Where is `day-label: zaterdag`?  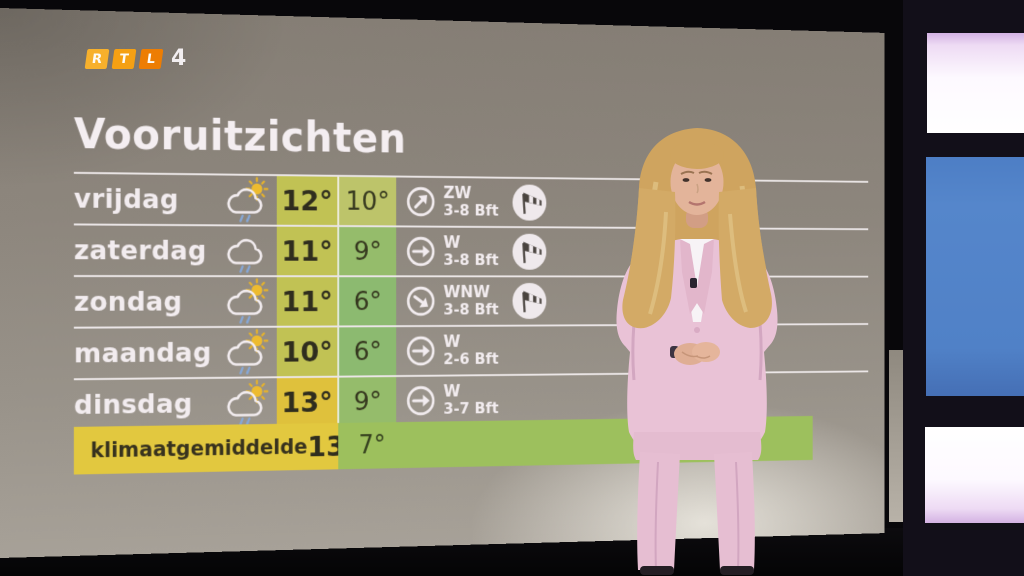
day-label: zaterdag is located at coordinates (140, 250).